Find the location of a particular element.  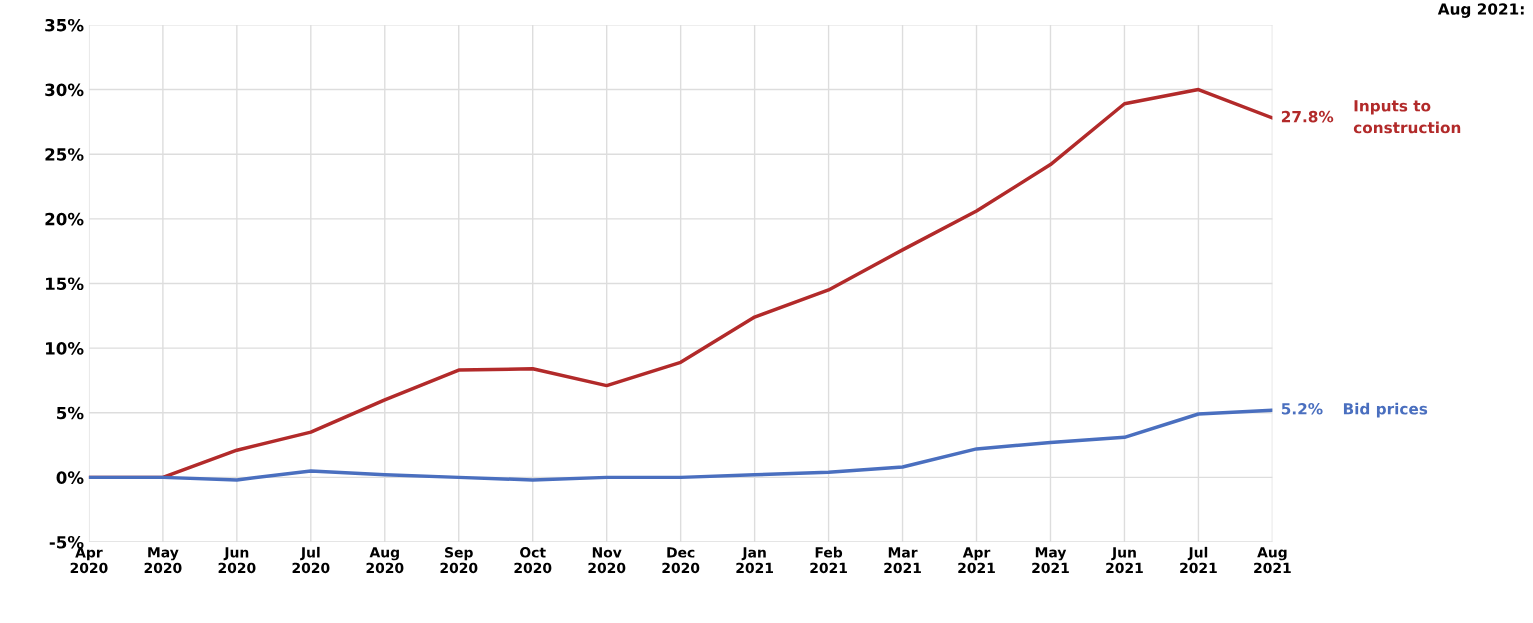

x-tick-label: Aug 2021 is located at coordinates (1272, 560).